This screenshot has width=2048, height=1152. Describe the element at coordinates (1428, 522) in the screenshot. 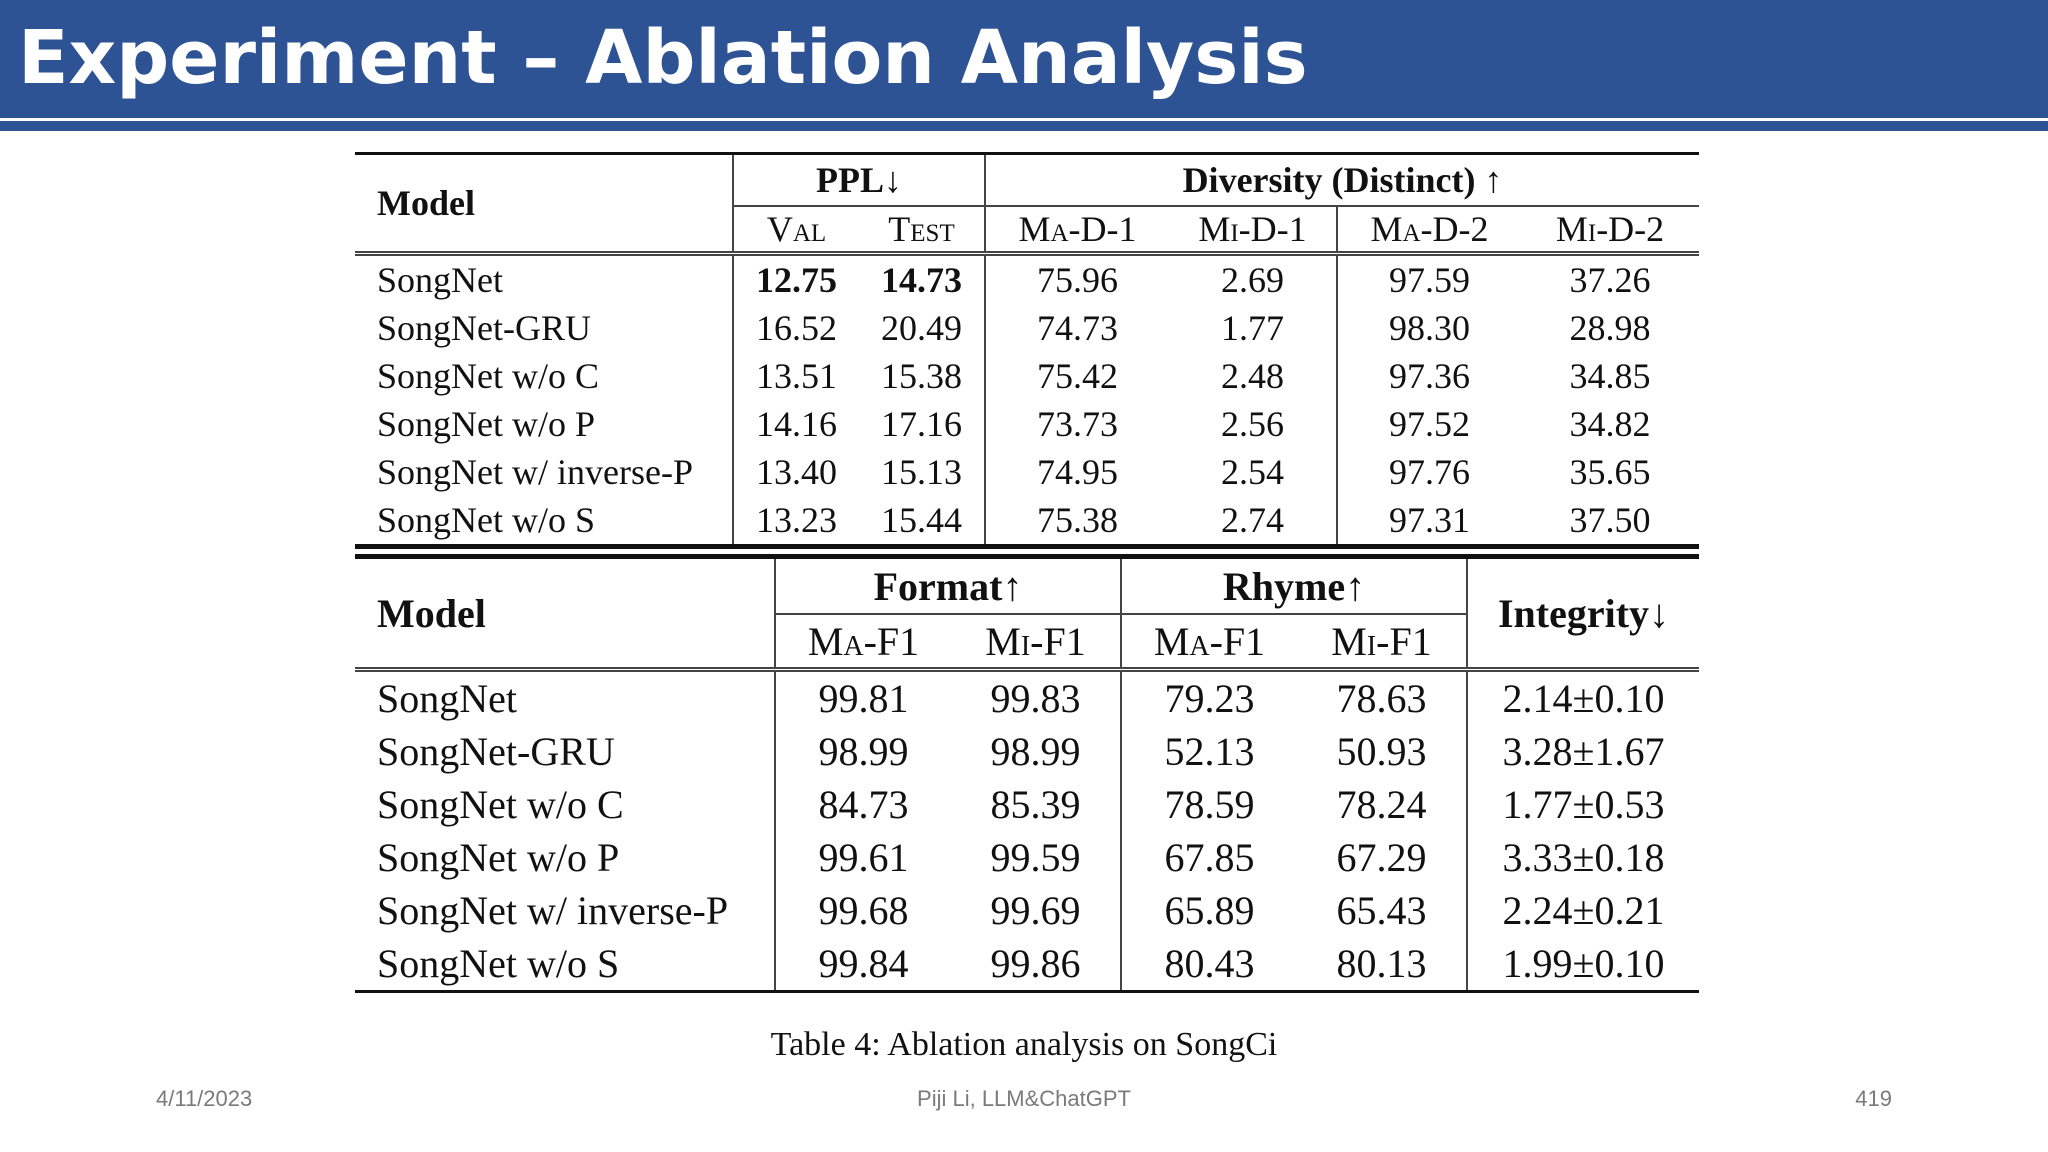

I see `cell-ma-d-2: 97.31` at that location.